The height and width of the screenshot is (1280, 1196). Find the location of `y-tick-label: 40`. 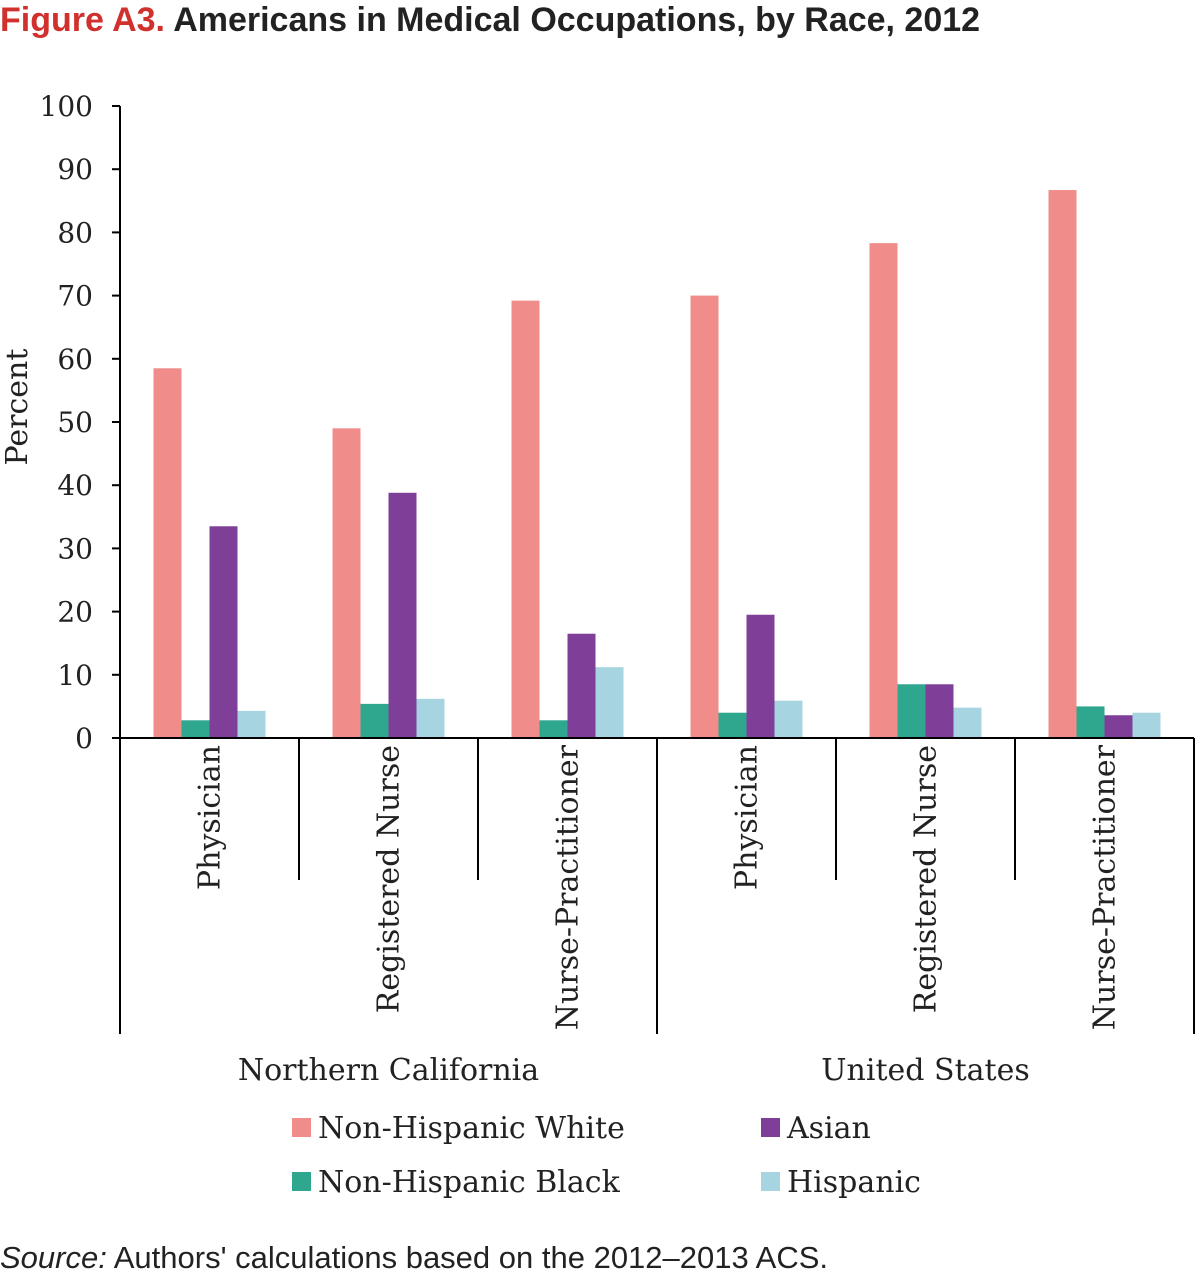

y-tick-label: 40 is located at coordinates (75, 485).